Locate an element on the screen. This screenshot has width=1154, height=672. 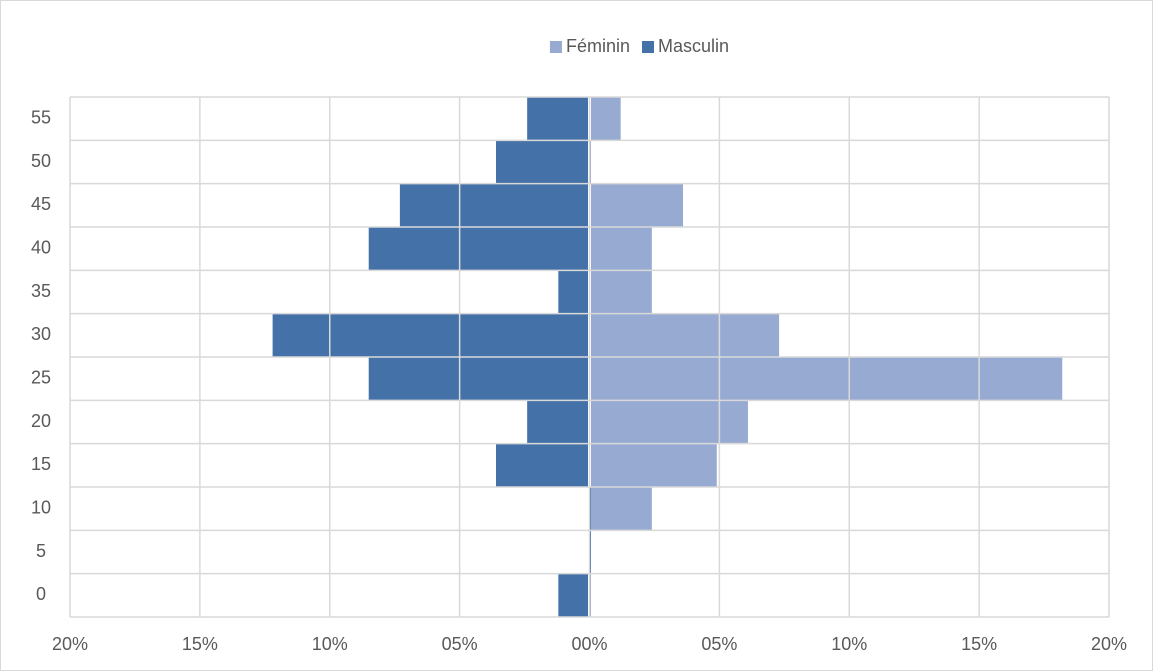
y-tick-label: 0 is located at coordinates (41, 594).